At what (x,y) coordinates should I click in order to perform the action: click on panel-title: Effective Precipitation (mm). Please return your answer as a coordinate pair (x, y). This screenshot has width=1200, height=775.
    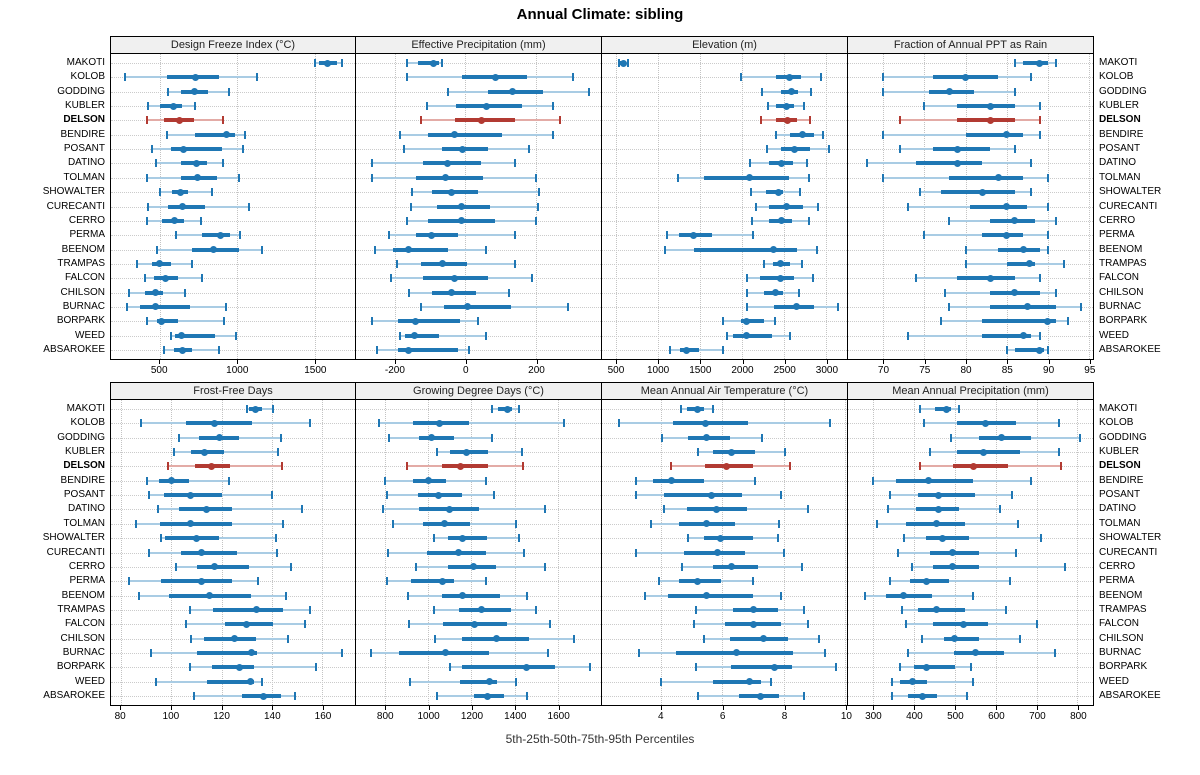
    Looking at the image, I should click on (478, 45).